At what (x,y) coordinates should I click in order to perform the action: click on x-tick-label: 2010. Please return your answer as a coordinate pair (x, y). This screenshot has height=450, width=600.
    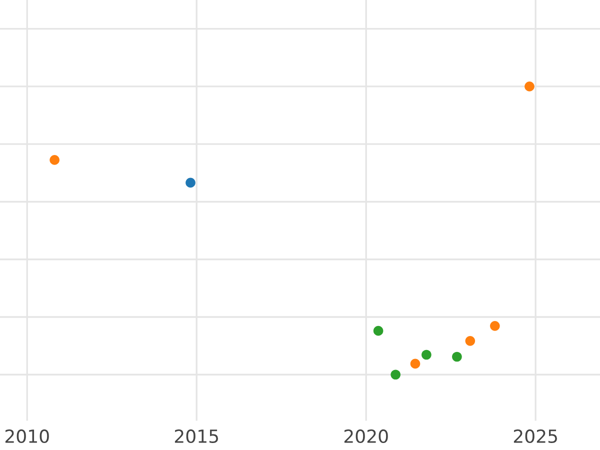
    Looking at the image, I should click on (27, 436).